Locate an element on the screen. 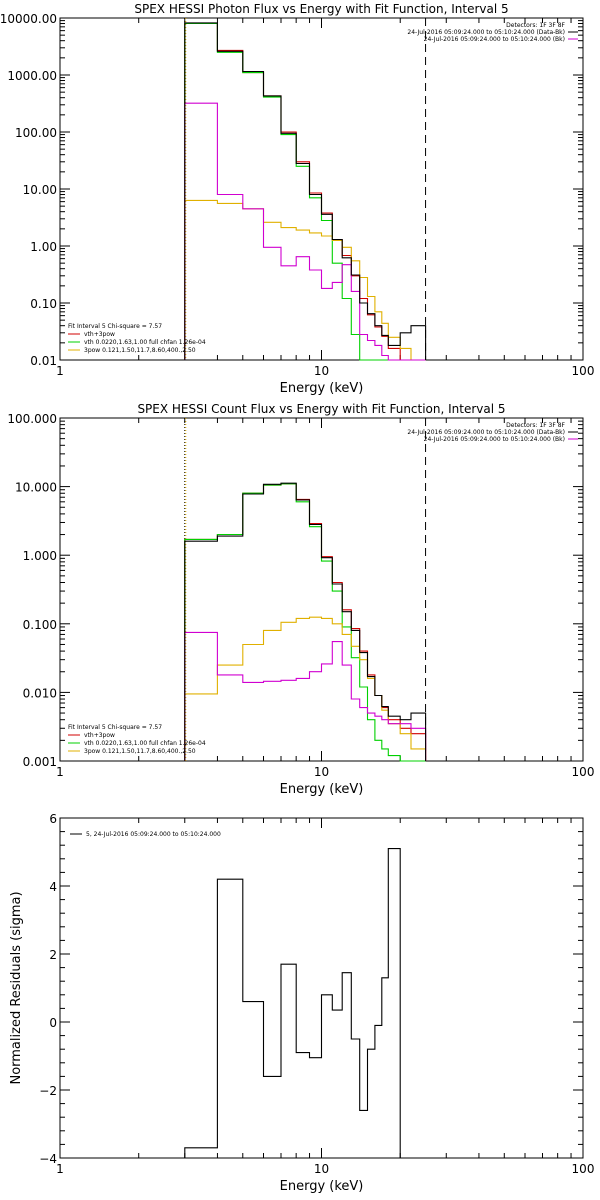  y-tick-label: 0.001 is located at coordinates (40, 762).